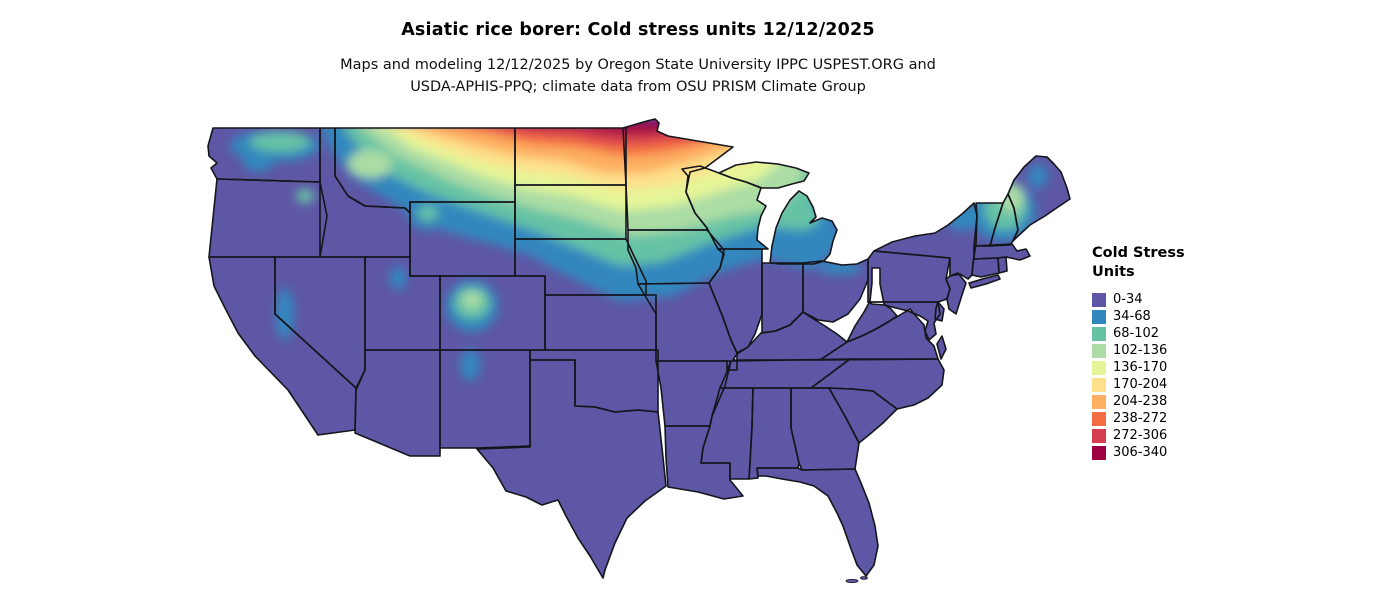  What do you see at coordinates (485, 399) in the screenshot?
I see `state-new-mexico` at bounding box center [485, 399].